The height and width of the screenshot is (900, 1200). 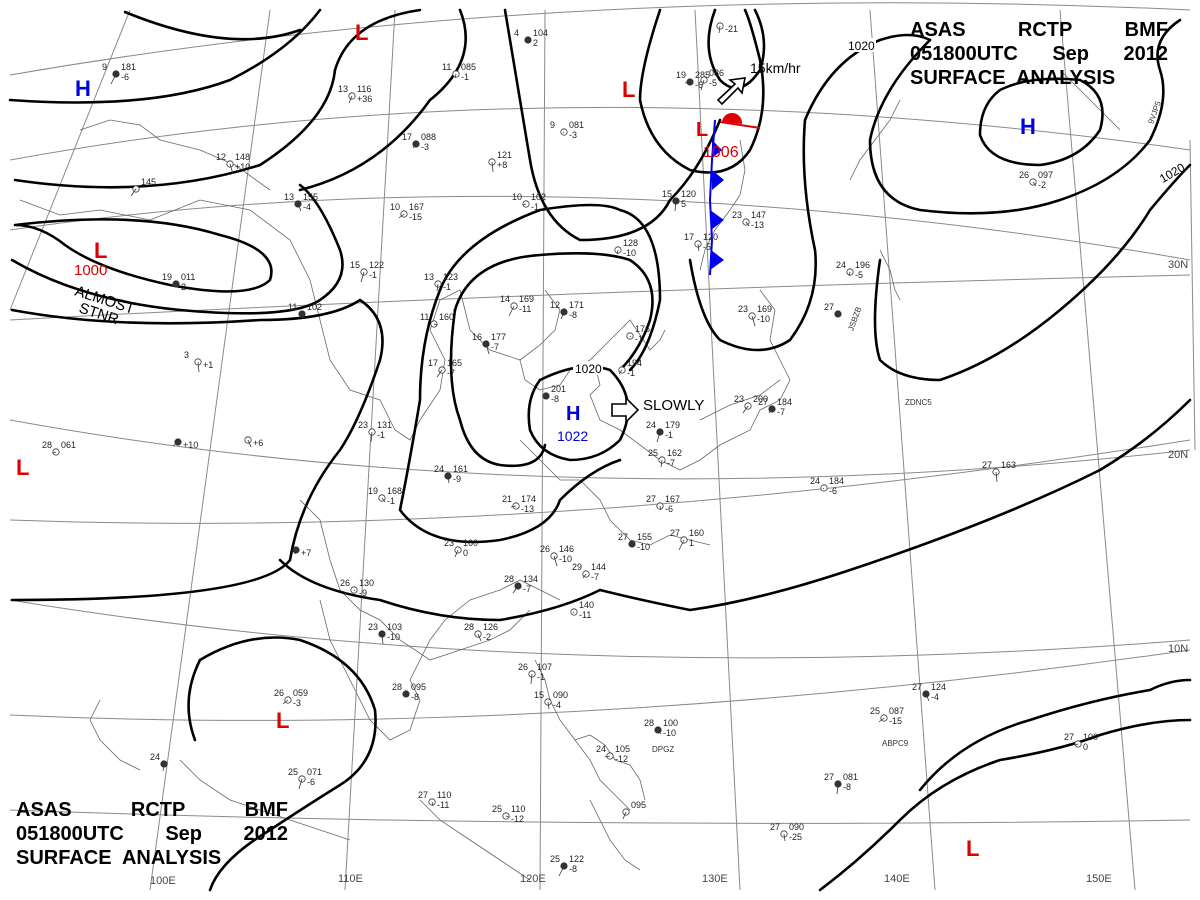 What do you see at coordinates (557, 705) in the screenshot?
I see `station-tendency: -4` at bounding box center [557, 705].